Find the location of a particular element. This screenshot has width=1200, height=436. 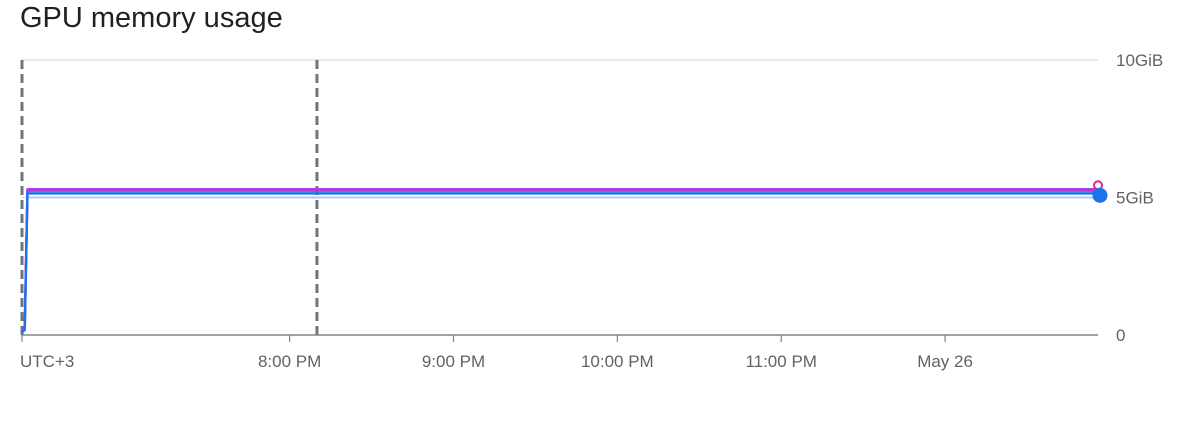

timezone-label: UTC+3 is located at coordinates (47, 361).